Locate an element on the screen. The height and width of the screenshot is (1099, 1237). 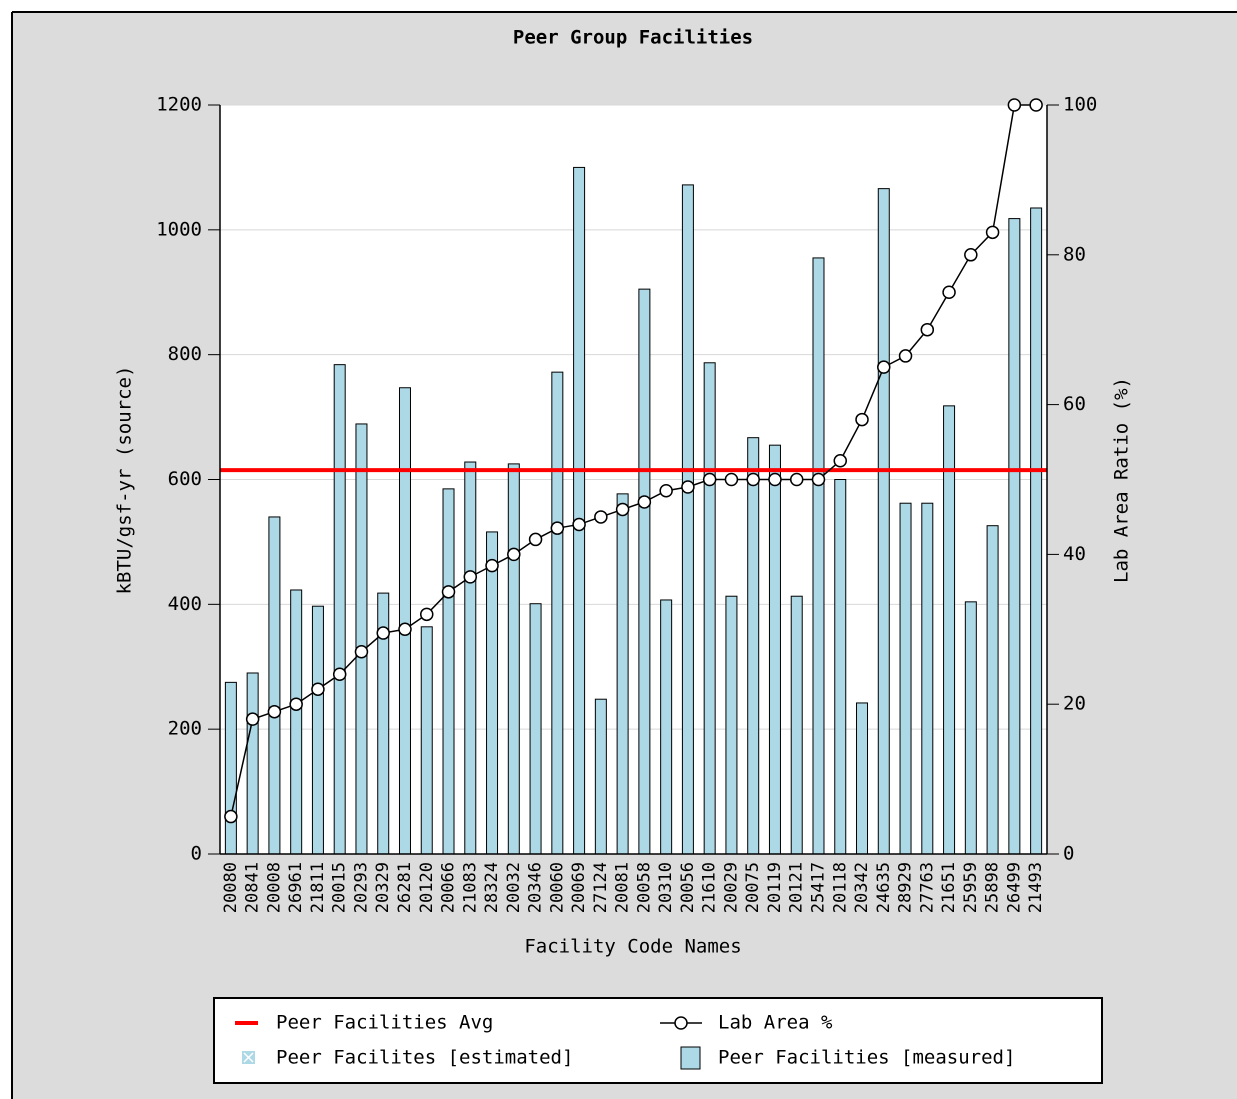
legend is located at coordinates (658, 1040).